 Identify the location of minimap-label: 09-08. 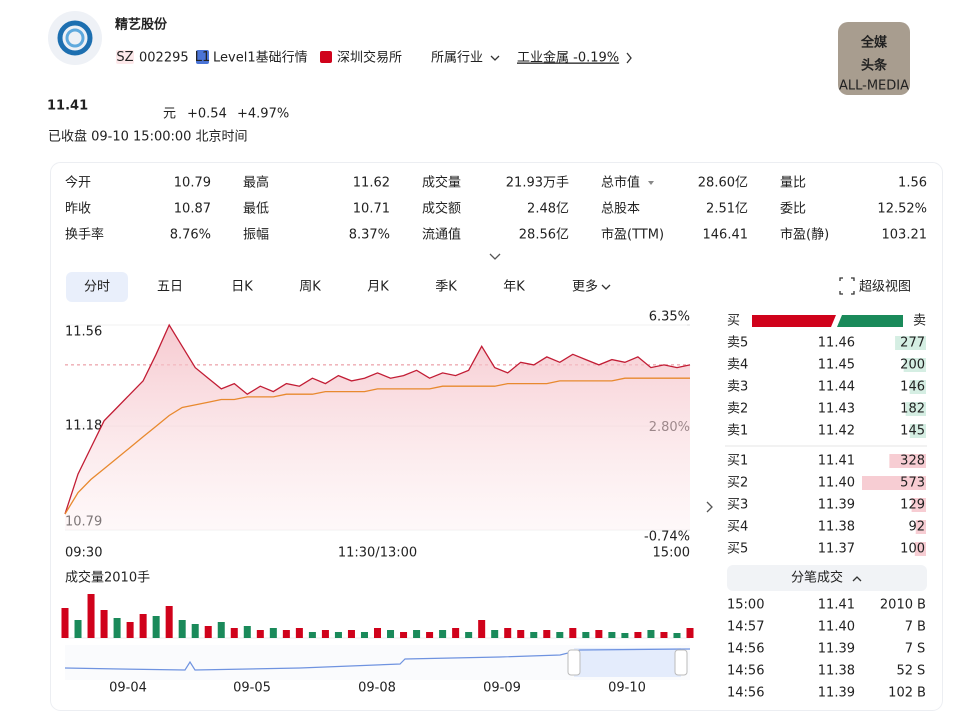
(377, 688).